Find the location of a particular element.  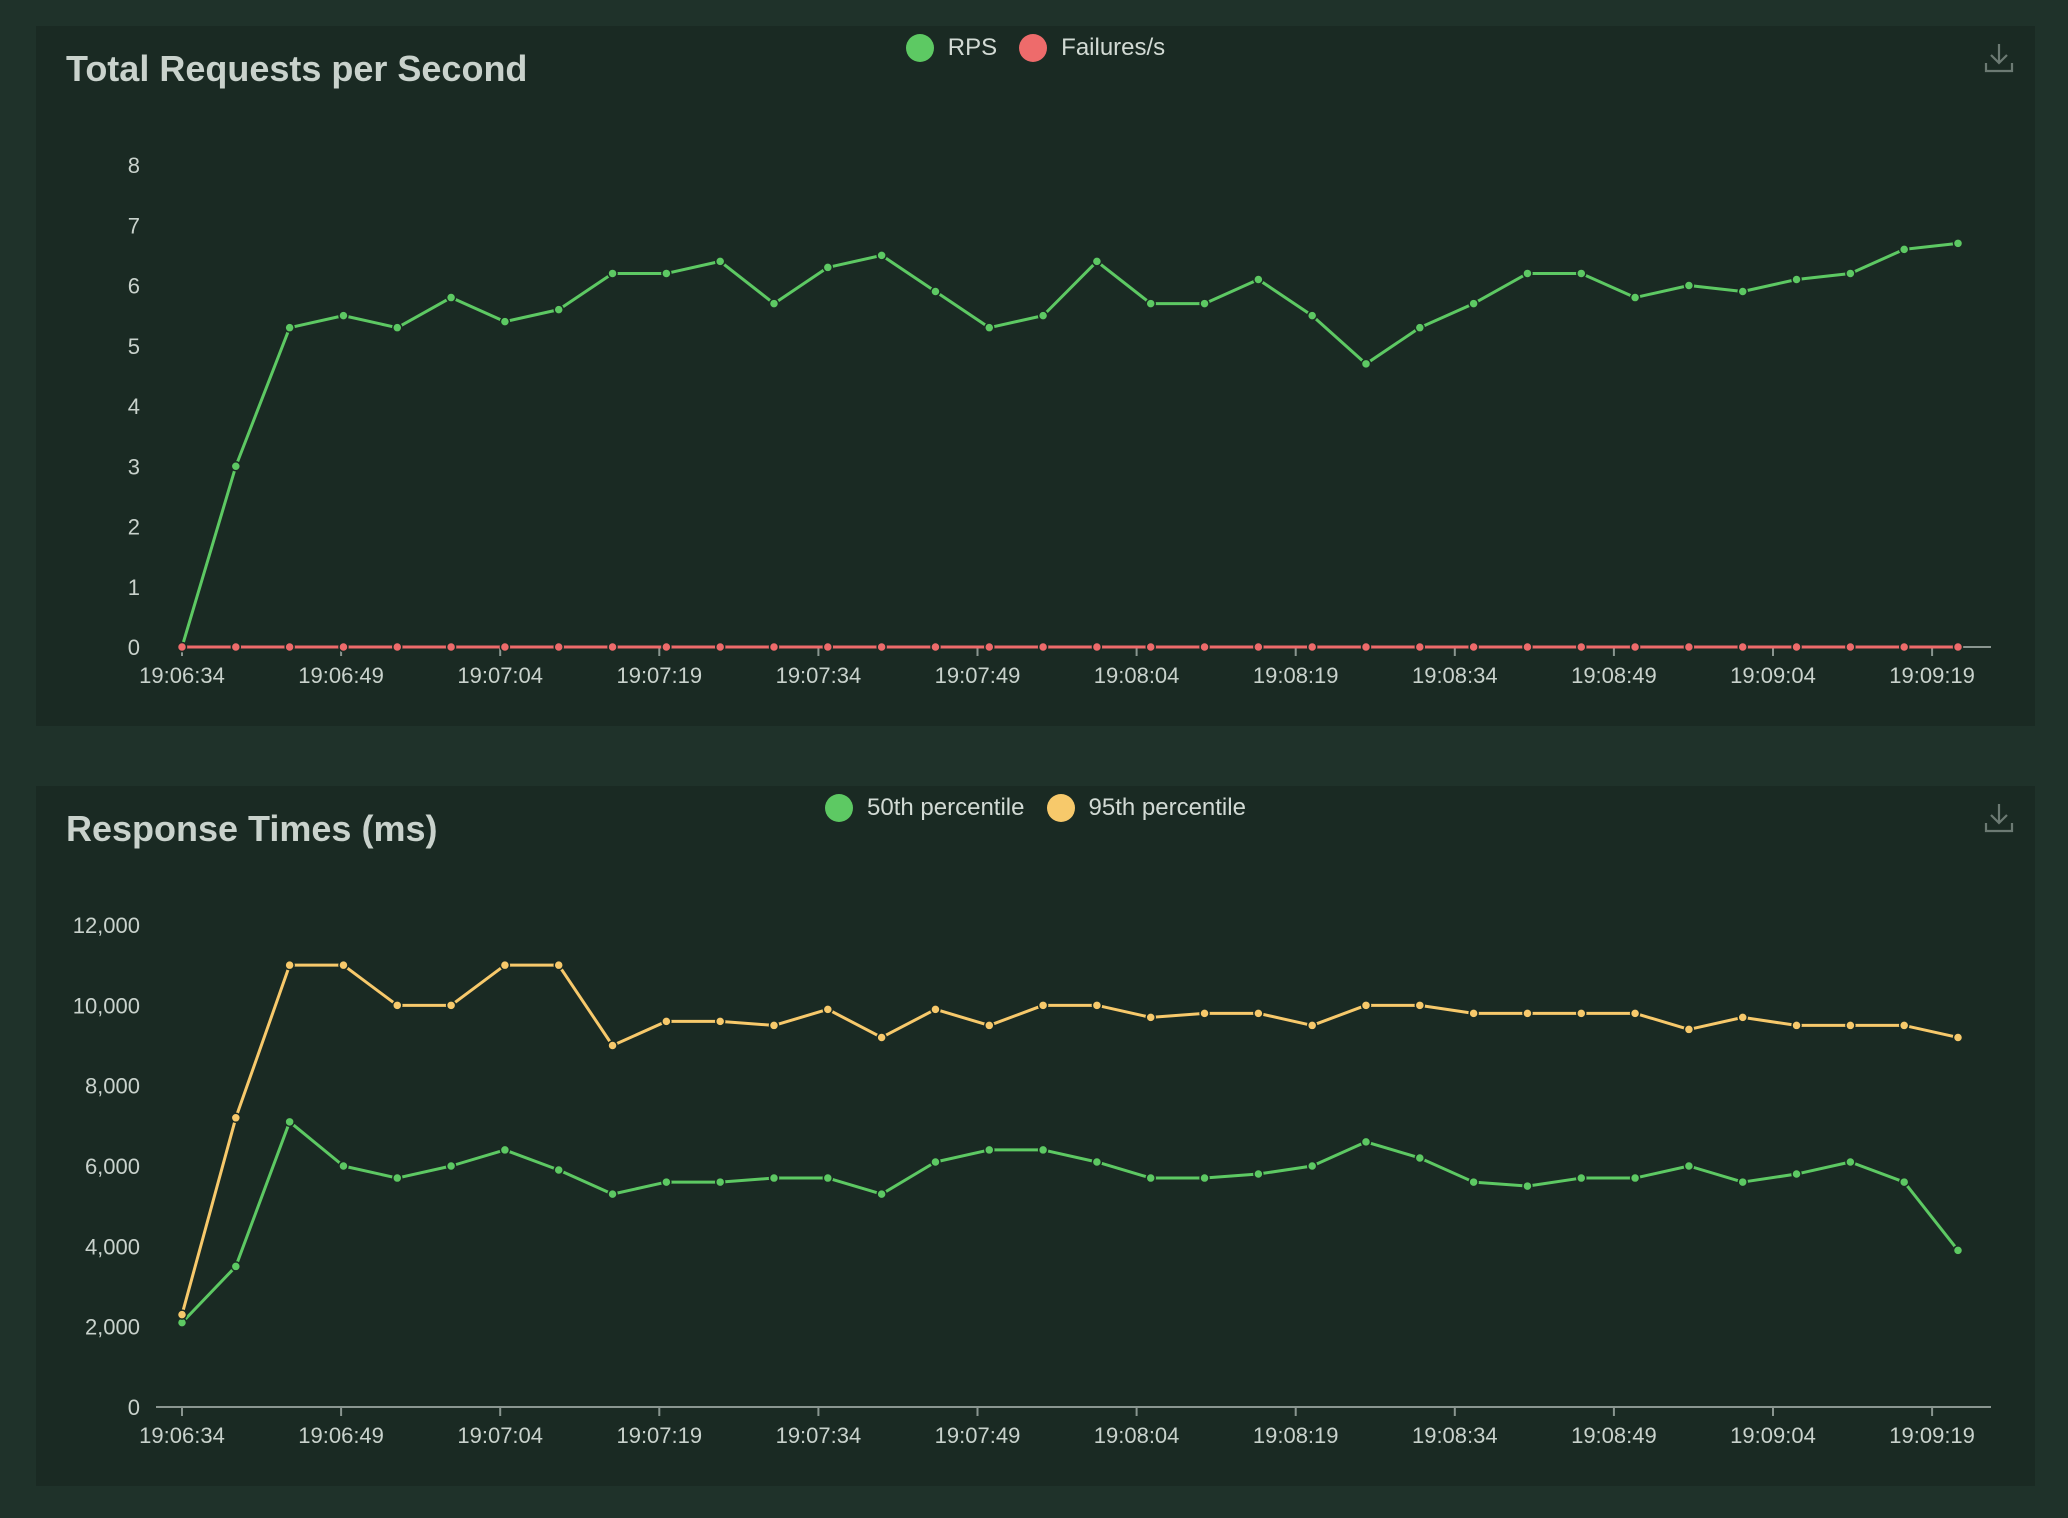

x-tick-label: 19:06:34 is located at coordinates (182, 1435).